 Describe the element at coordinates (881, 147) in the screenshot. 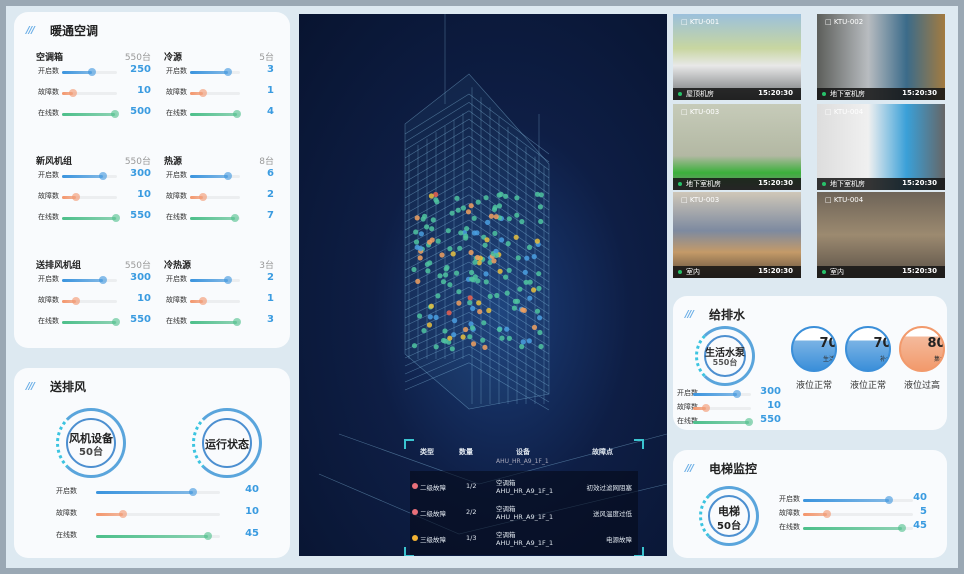

I see `camera-feed: □ KTU-004 地下室机房 15:20:30` at that location.